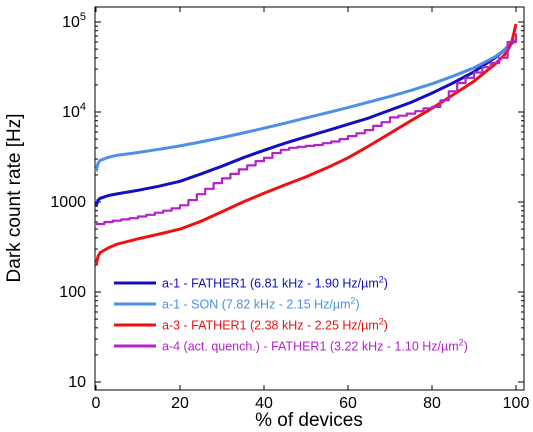  What do you see at coordinates (432, 403) in the screenshot?
I see `x-tick-label: 80` at bounding box center [432, 403].